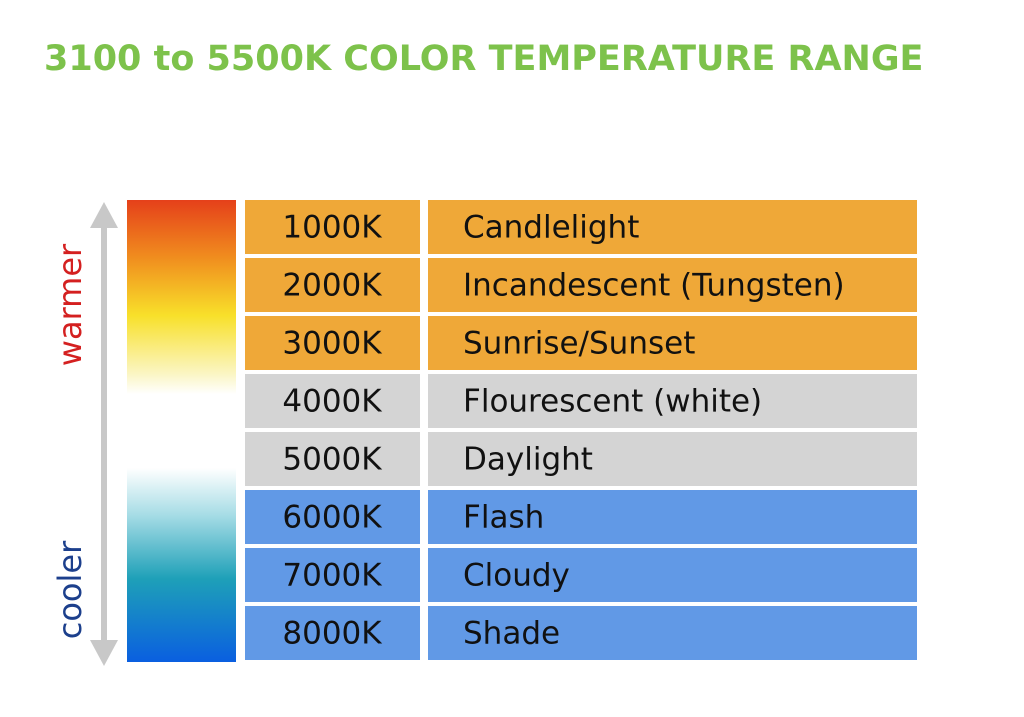 The image size is (1024, 717). I want to click on kelvin-label: 6000K, so click(332, 518).